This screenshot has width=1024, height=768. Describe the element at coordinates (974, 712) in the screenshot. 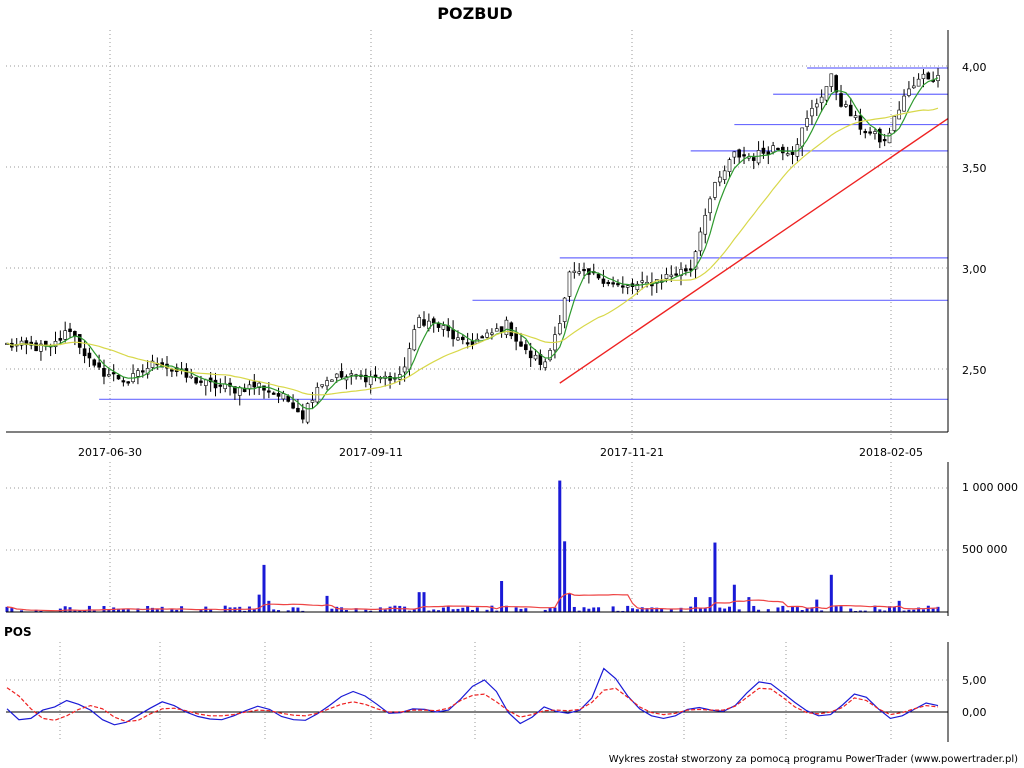

I see `y-tick-label: 0,00` at that location.